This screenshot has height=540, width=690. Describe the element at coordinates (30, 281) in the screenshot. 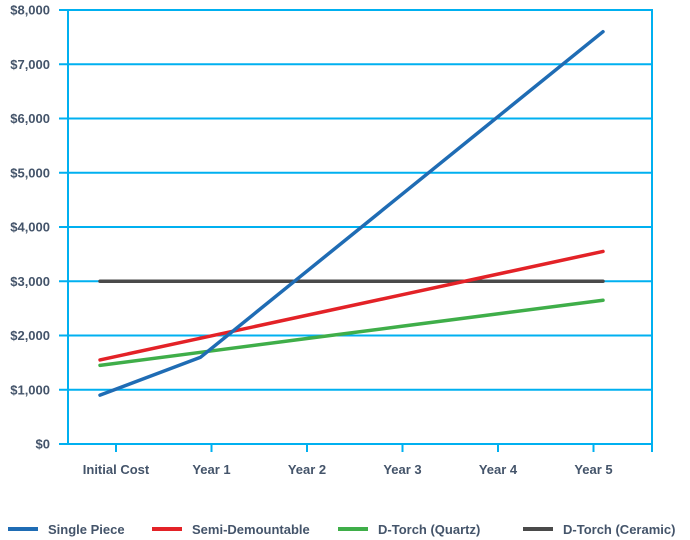

I see `y-axis-tick-label: $3,000` at that location.